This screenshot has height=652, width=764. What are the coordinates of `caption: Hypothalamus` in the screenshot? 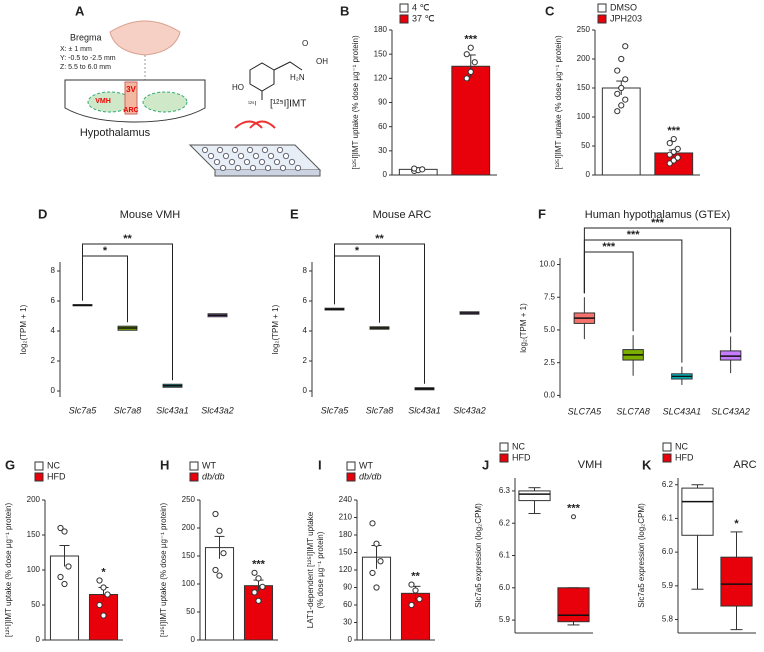 It's located at (115, 133).